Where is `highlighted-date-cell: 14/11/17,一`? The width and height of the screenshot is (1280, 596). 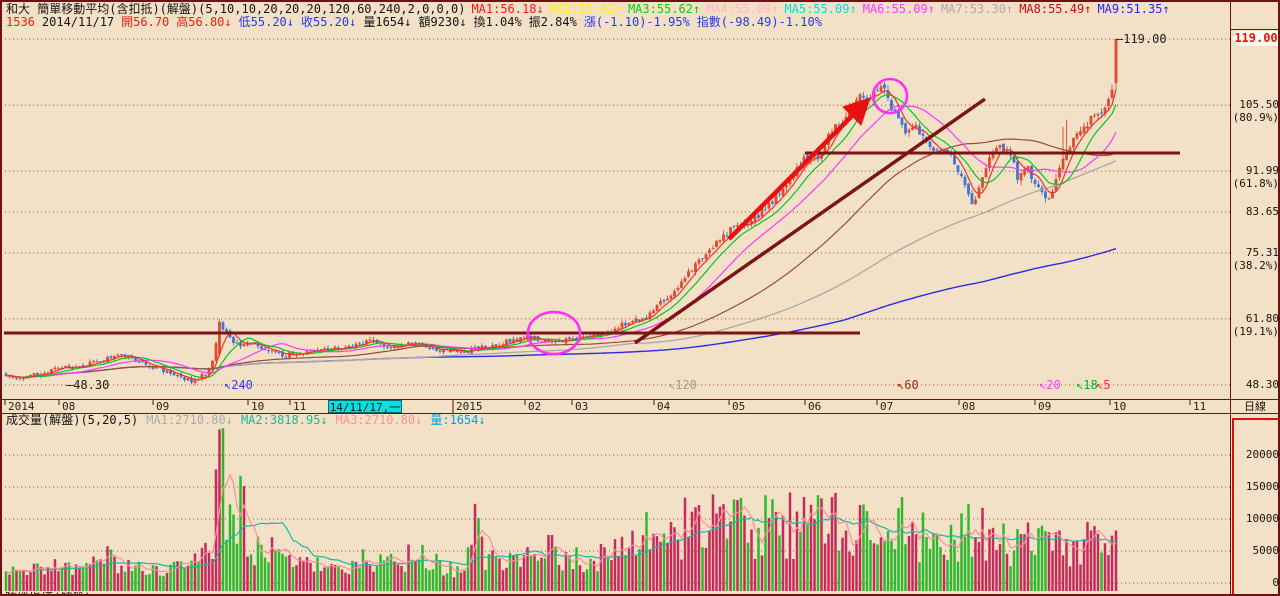 highlighted-date-cell: 14/11/17,一 is located at coordinates (365, 407).